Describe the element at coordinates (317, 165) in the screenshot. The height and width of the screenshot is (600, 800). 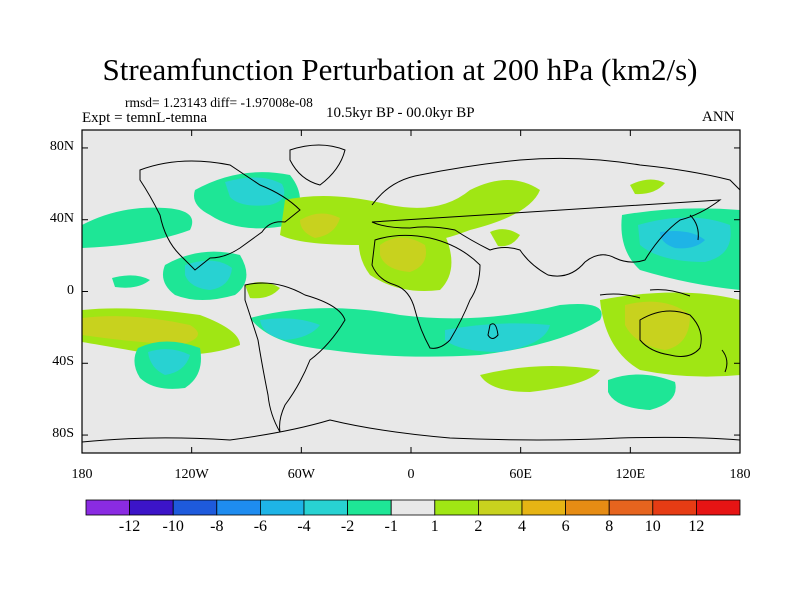
I see `coastline-greenland` at that location.